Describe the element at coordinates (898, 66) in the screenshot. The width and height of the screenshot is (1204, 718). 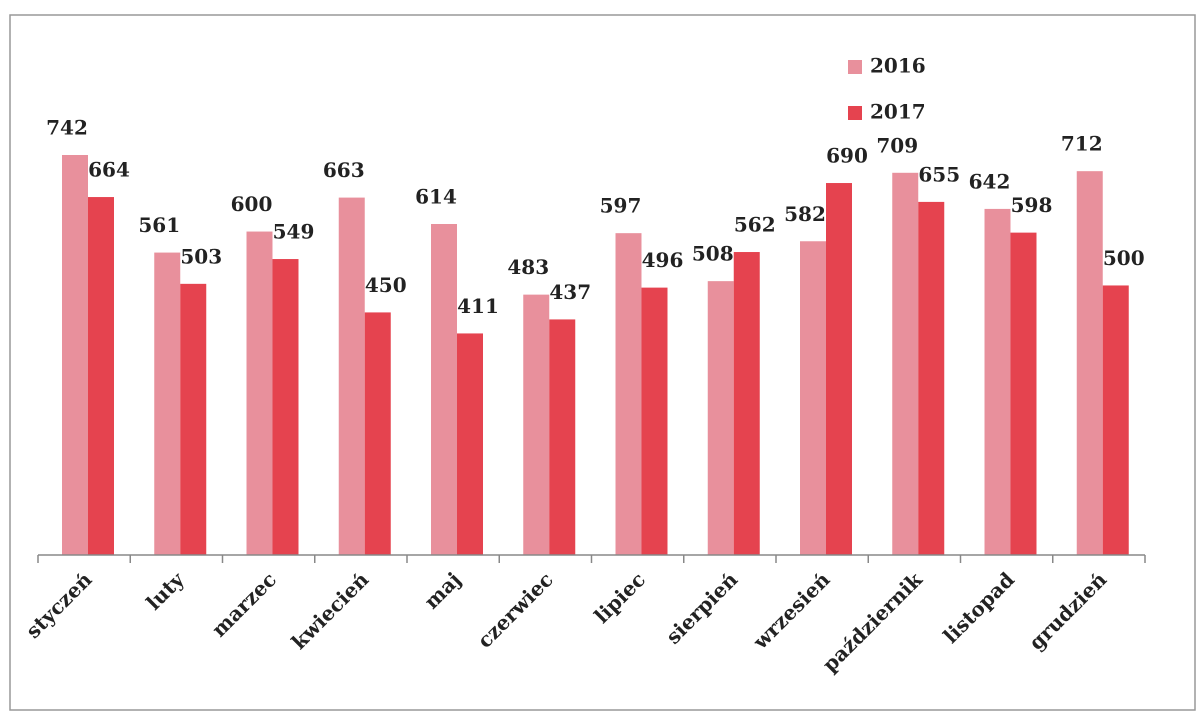
I see `legend-label: 2016` at that location.